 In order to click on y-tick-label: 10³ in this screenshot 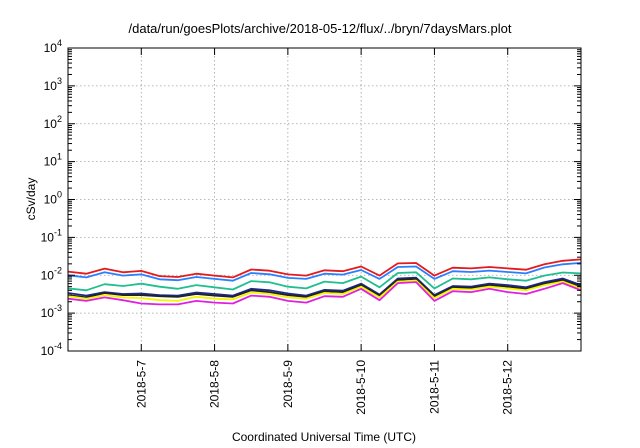, I will do `click(53, 84)`.